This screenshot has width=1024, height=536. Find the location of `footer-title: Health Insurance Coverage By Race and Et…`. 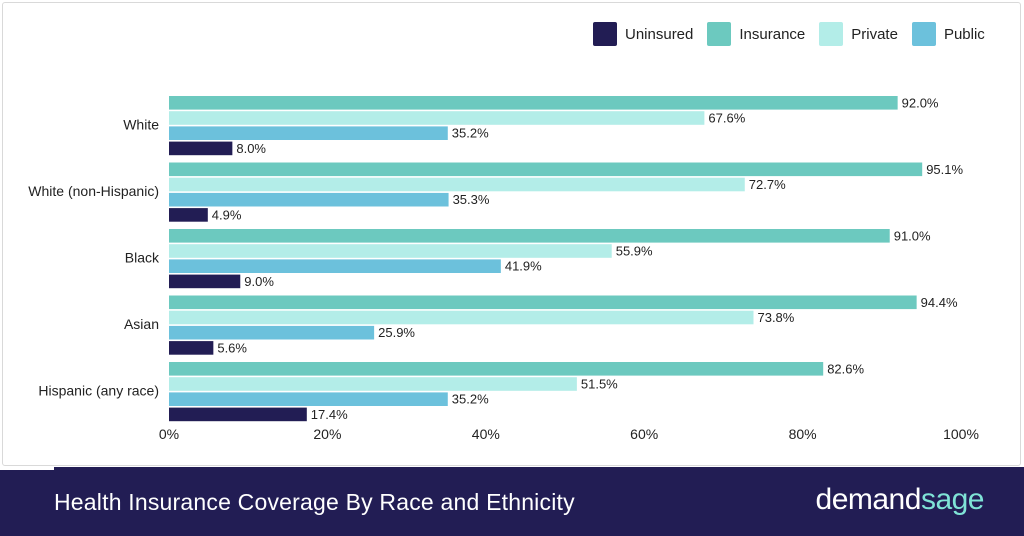

footer-title: Health Insurance Coverage By Race and Et… is located at coordinates (314, 502).